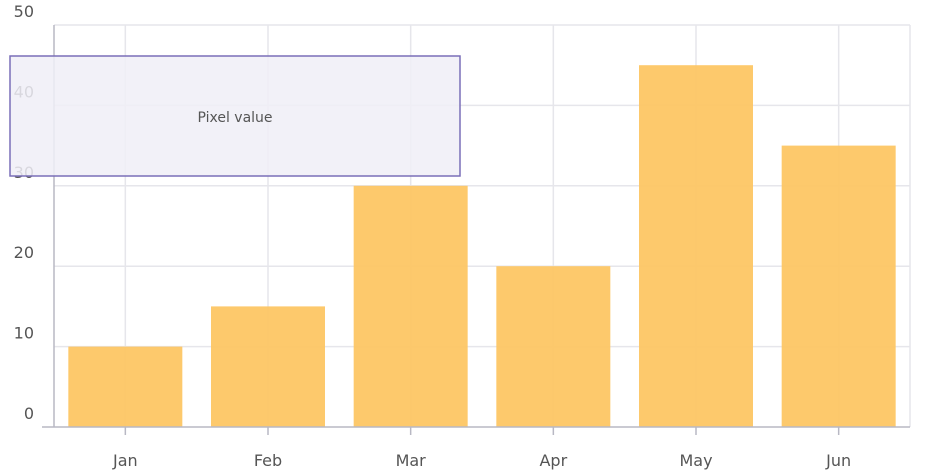  Describe the element at coordinates (410, 306) in the screenshot. I see `bar-mar` at that location.